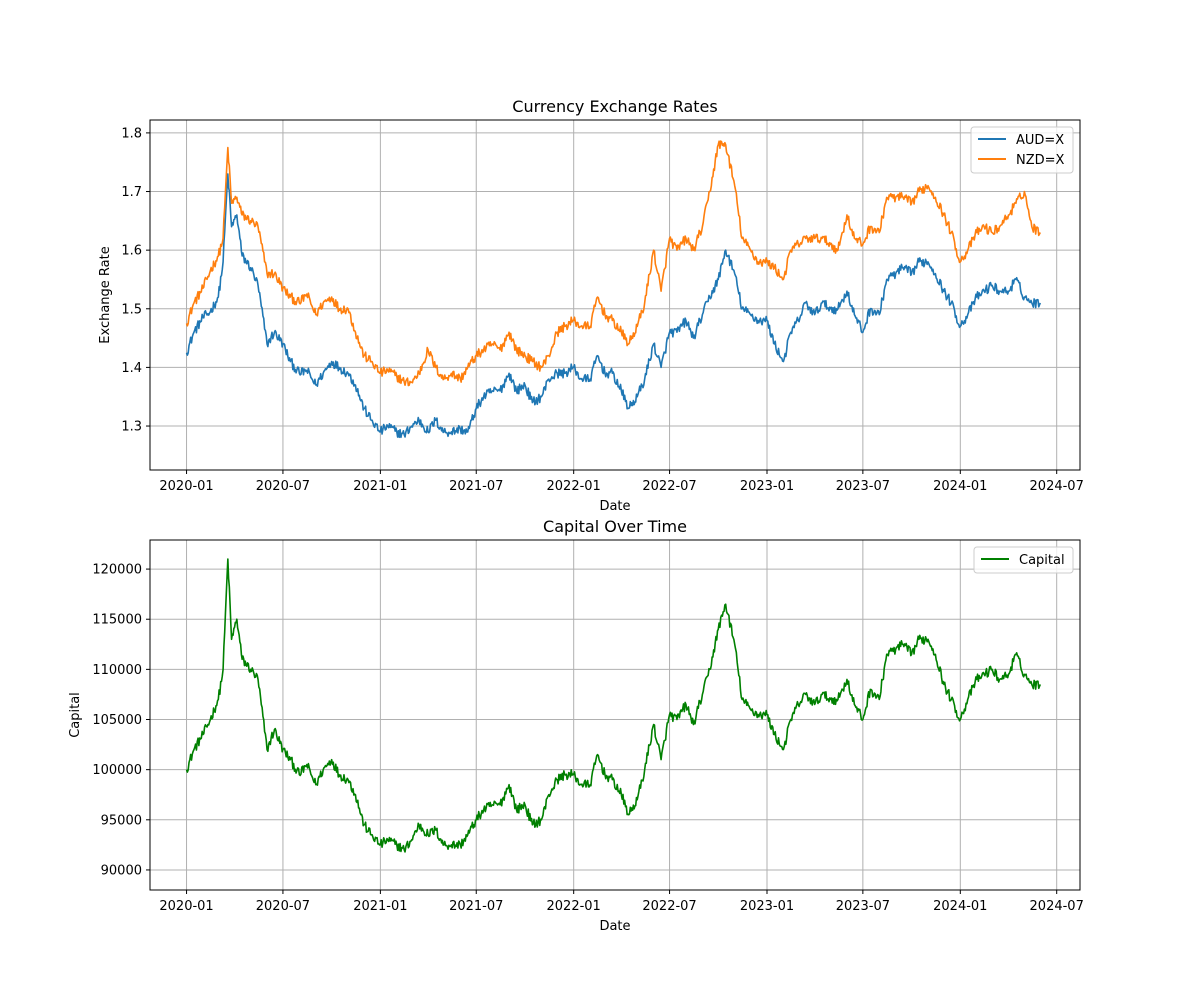  What do you see at coordinates (131, 192) in the screenshot?
I see `y-tick-label: 1.7` at bounding box center [131, 192].